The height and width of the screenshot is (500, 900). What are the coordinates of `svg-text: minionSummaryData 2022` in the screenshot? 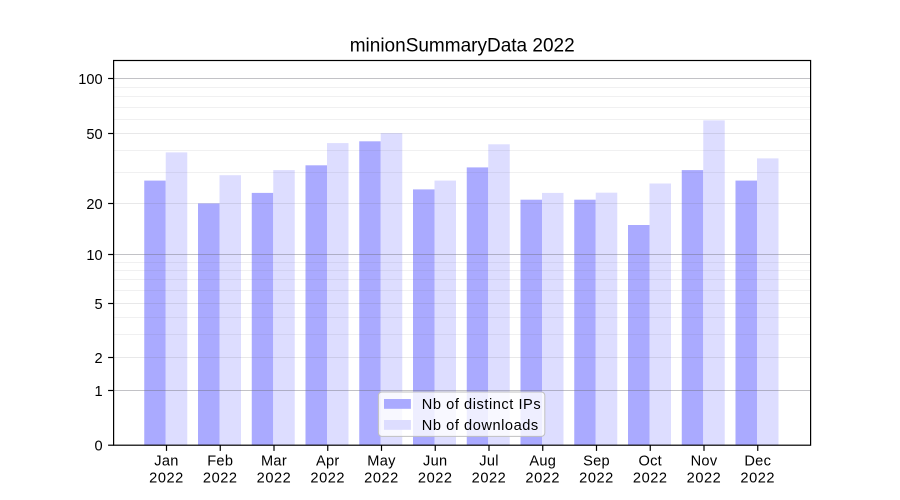 It's located at (462, 45).